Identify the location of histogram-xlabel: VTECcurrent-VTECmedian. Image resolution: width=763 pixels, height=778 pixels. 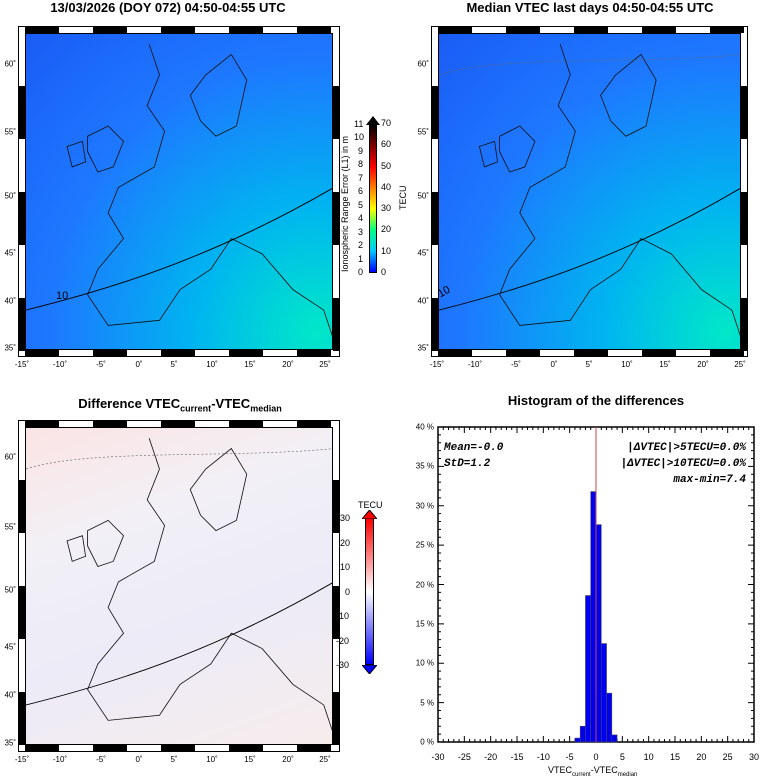
(593, 771).